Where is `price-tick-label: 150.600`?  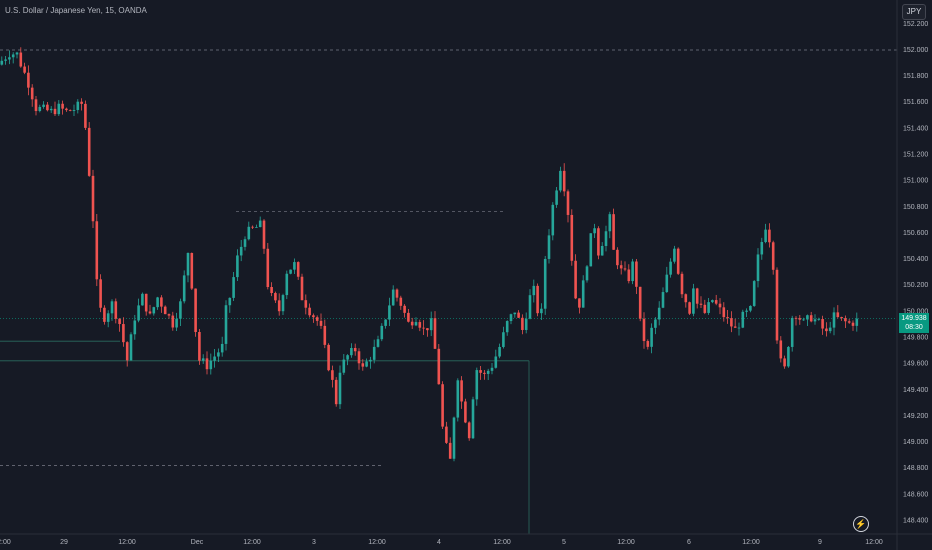
price-tick-label: 150.600 is located at coordinates (915, 233).